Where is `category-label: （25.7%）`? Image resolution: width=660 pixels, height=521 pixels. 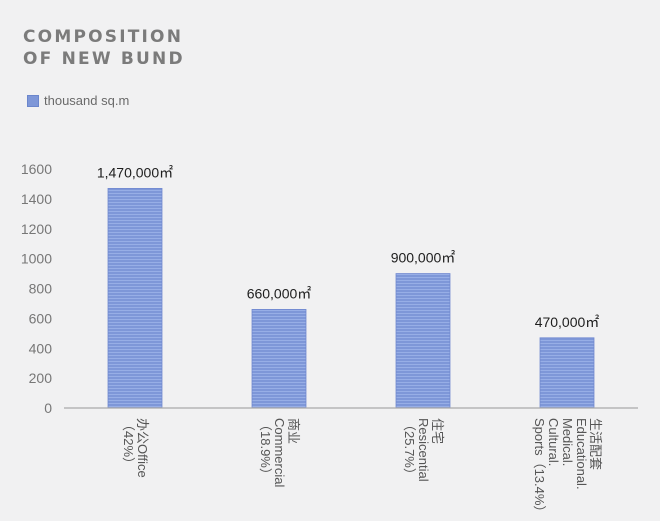
category-label: （25.7%） is located at coordinates (409, 449).